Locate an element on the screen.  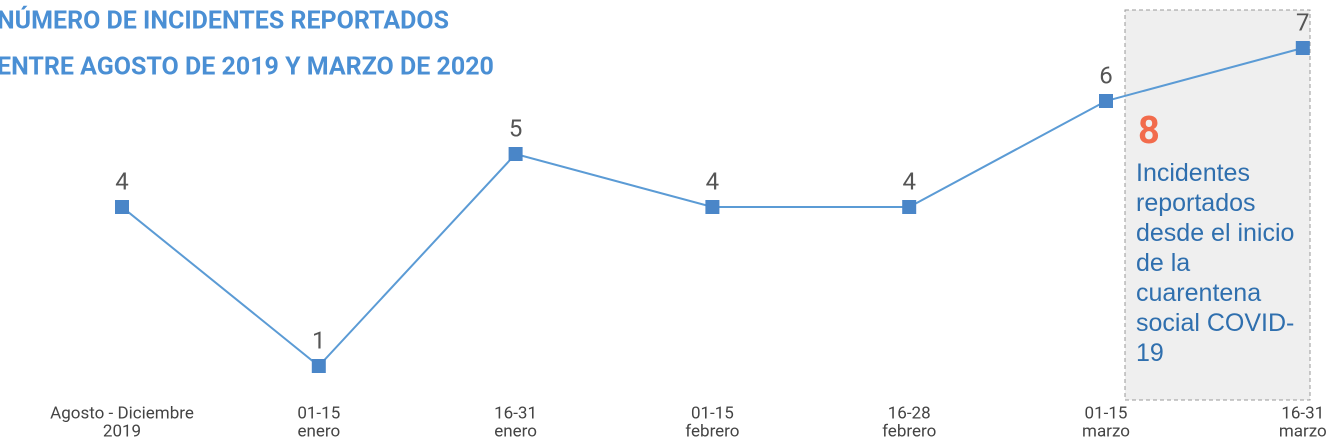
data-label: 7 is located at coordinates (1303, 22).